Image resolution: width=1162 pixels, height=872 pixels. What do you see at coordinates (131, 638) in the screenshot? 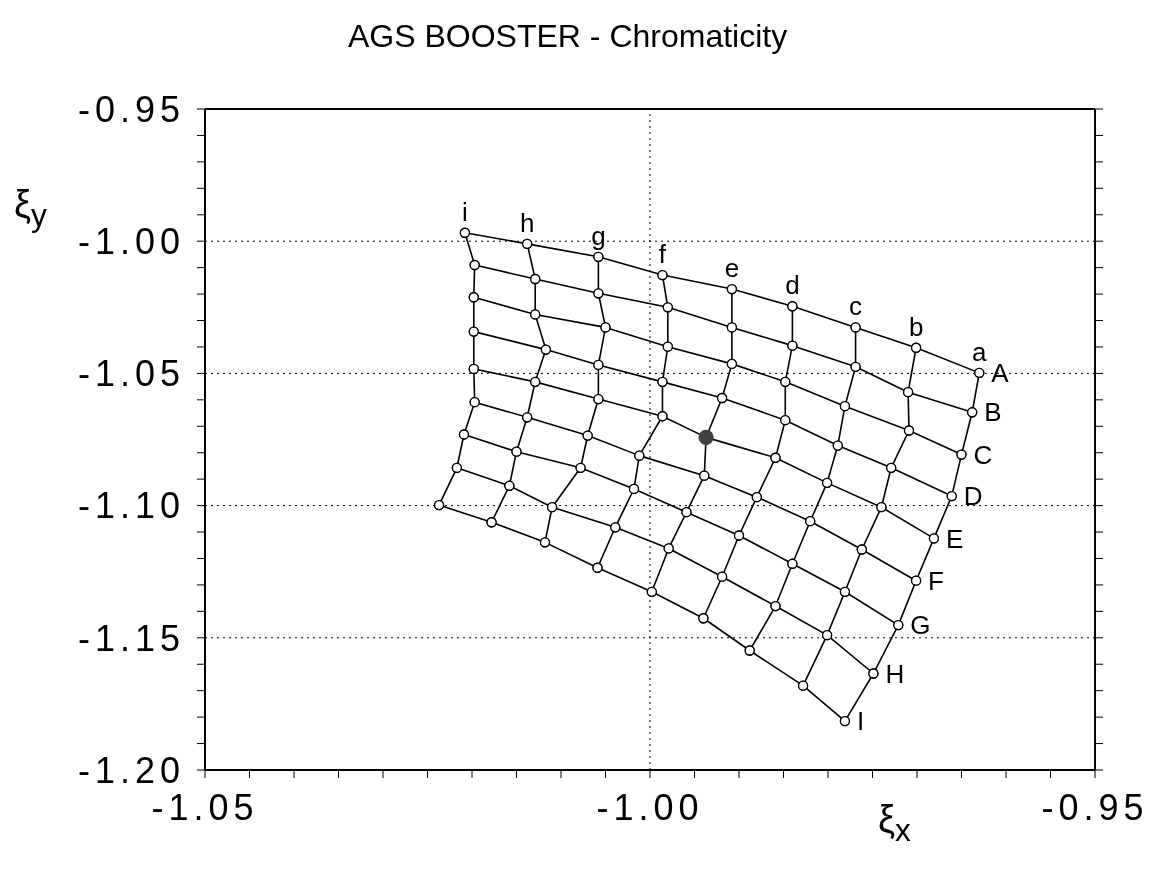
I see `y-tick-label: -1.15` at bounding box center [131, 638].